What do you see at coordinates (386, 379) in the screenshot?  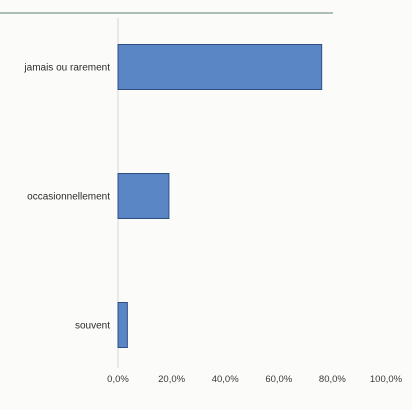 I see `x-tick-label-5: 100,0%` at bounding box center [386, 379].